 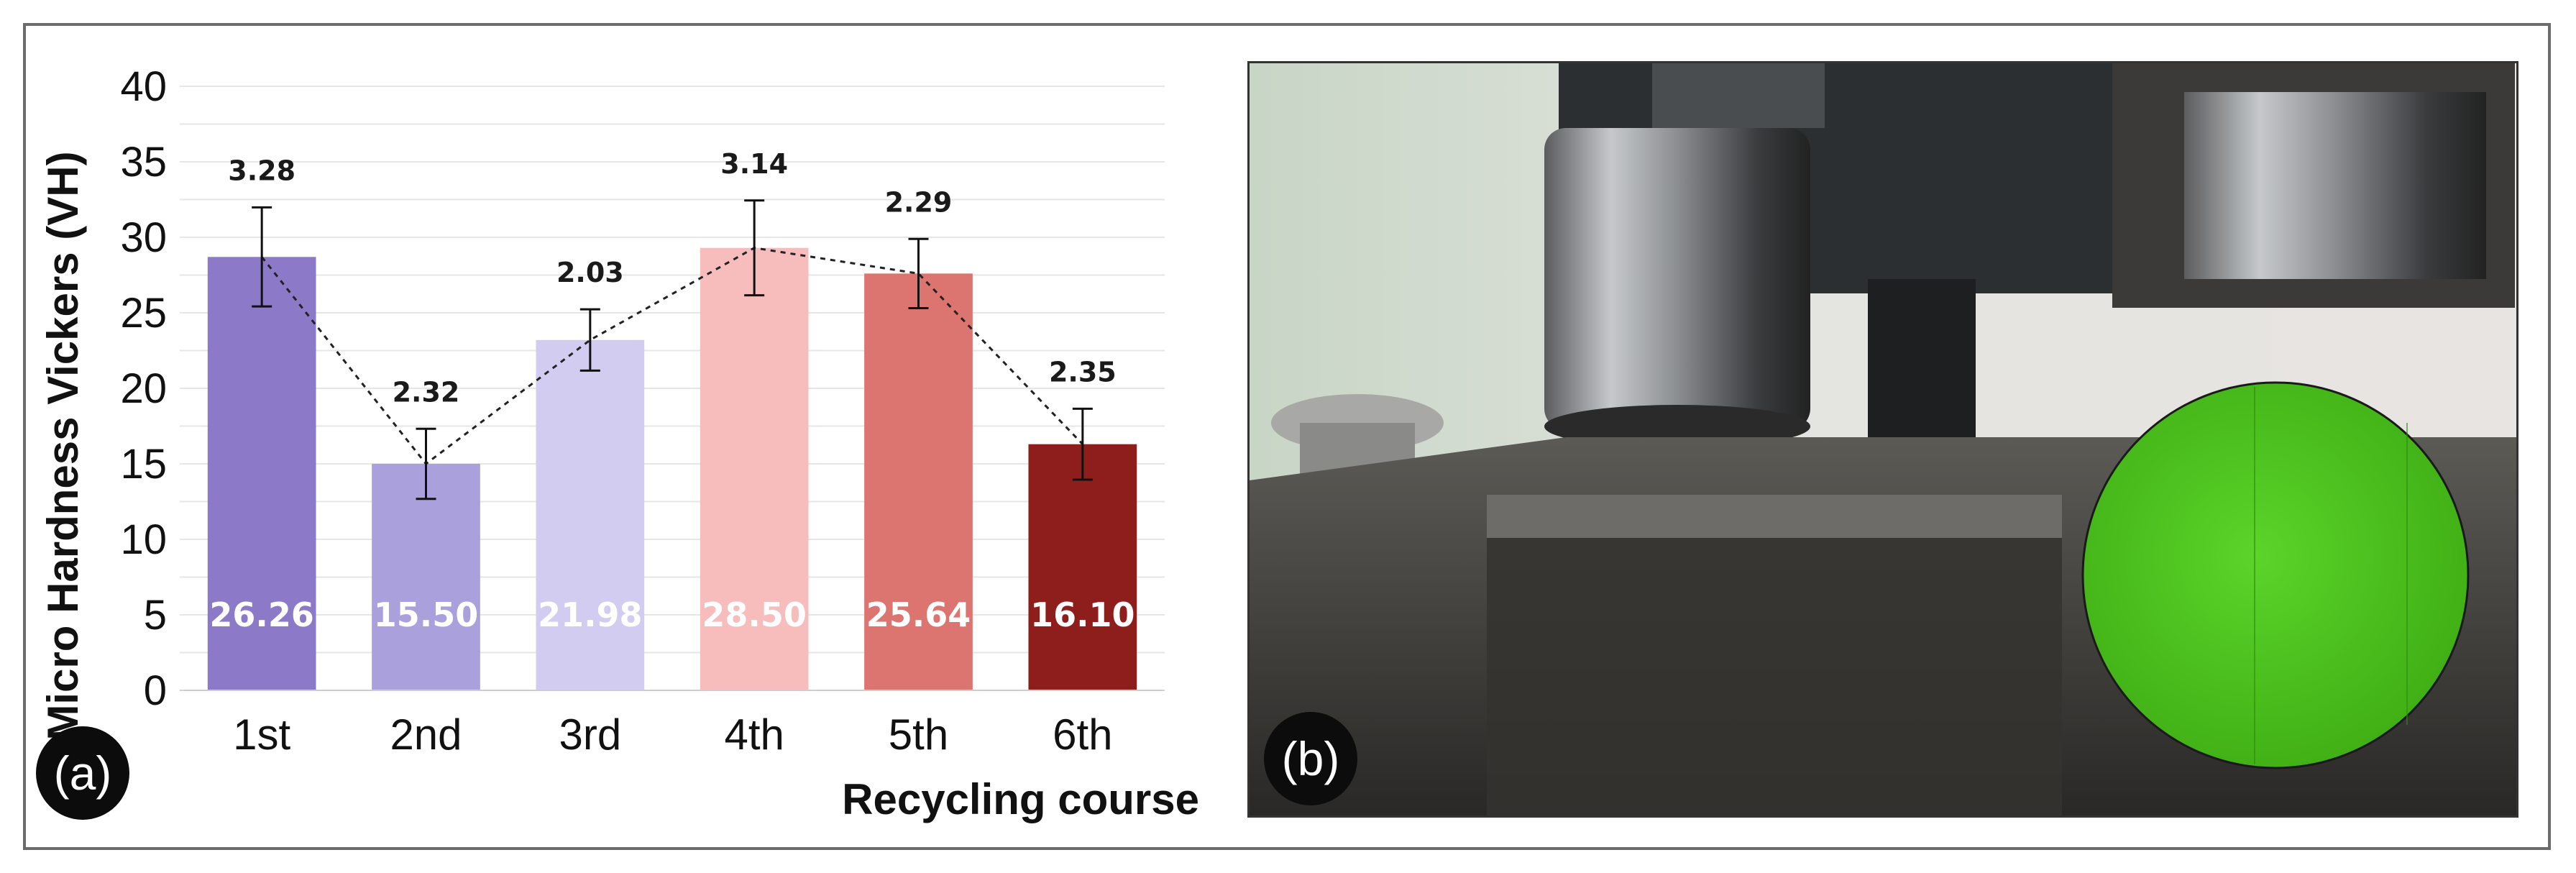 I want to click on error-label: 2.32, so click(x=426, y=392).